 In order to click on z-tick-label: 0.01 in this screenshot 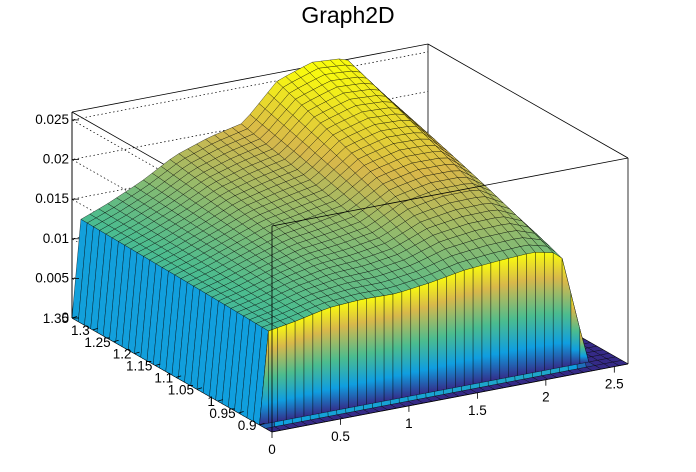, I will do `click(56, 238)`.